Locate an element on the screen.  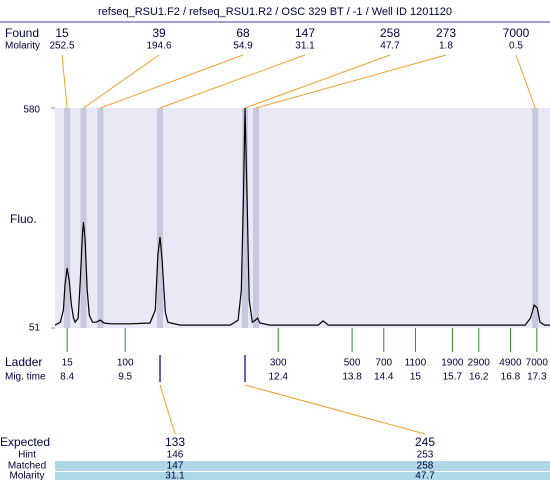
molarity-value: 31.1 is located at coordinates (175, 475).